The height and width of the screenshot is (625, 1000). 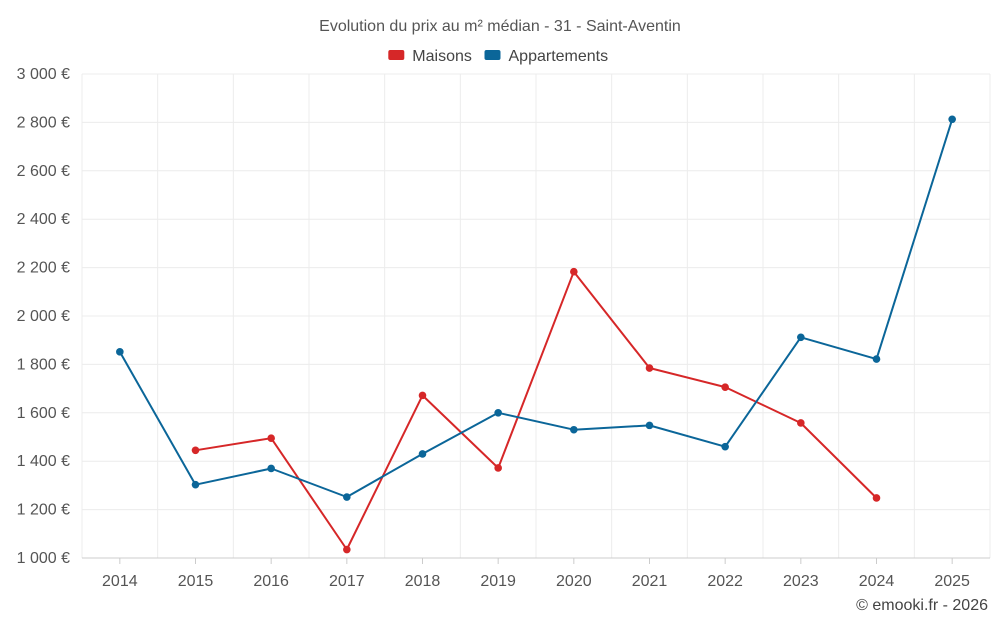 What do you see at coordinates (120, 581) in the screenshot?
I see `x-tick-label: 2014` at bounding box center [120, 581].